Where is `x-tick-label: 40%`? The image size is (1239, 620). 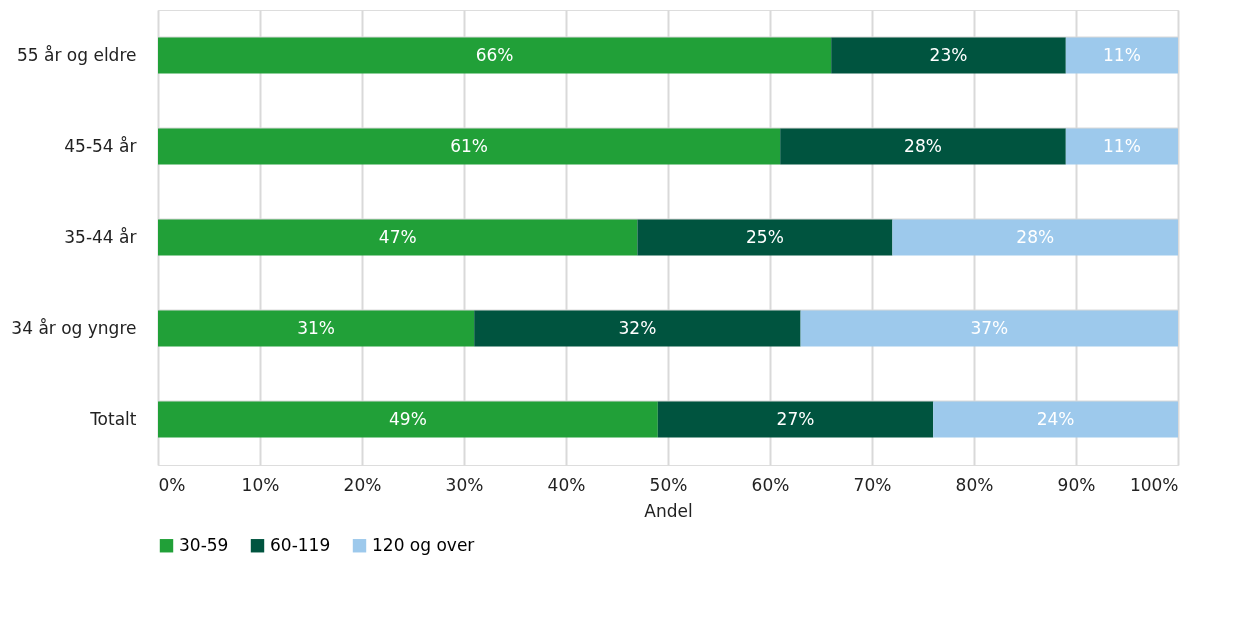
x-tick-label: 40% is located at coordinates (566, 484).